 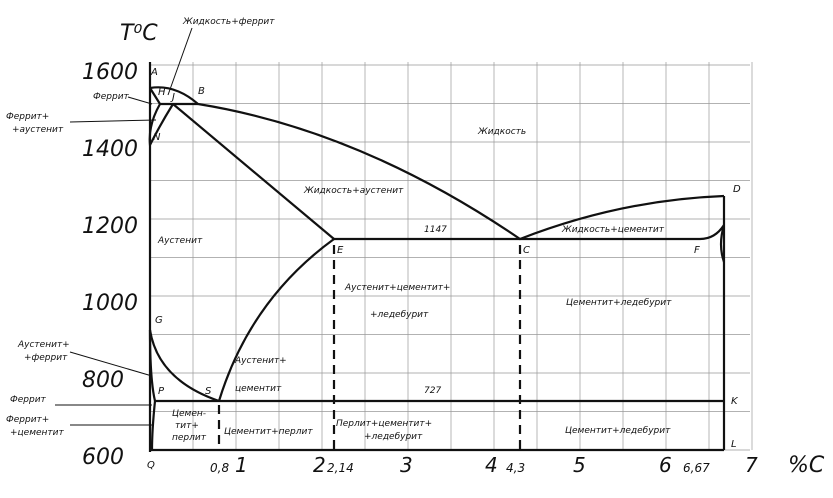 I want to click on x-tick-label: 4,3, so click(x=515, y=468).